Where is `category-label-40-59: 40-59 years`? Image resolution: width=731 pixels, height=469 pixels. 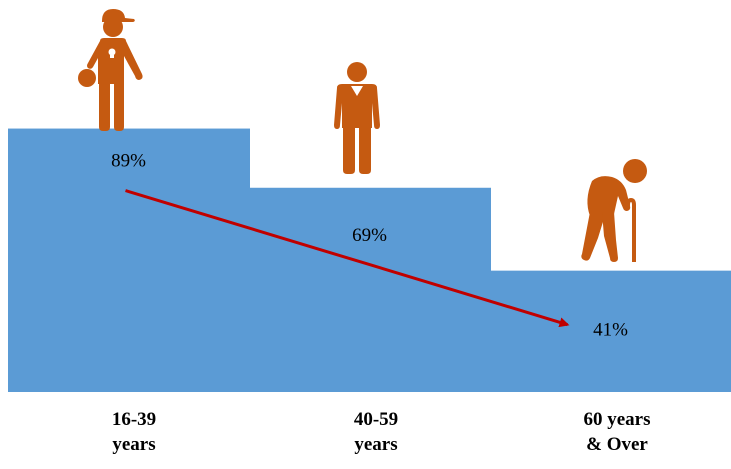
category-label-40-59: 40-59 years is located at coordinates (376, 432).